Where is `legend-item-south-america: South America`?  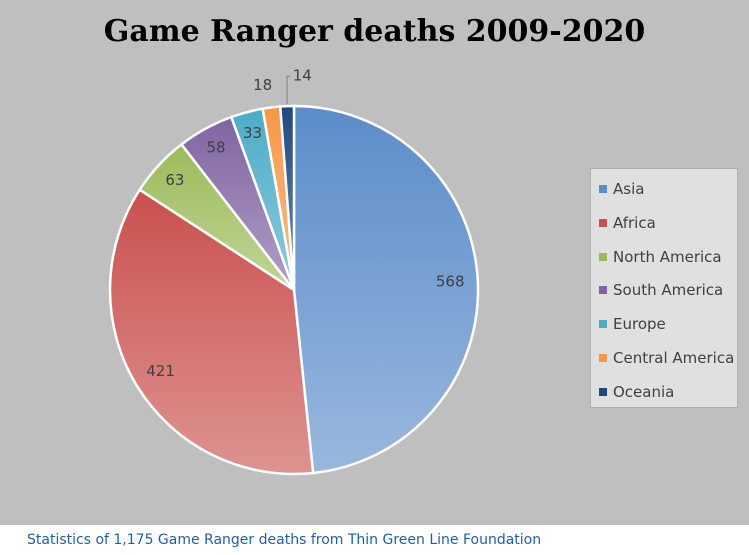
legend-item-south-america: South America is located at coordinates (661, 290).